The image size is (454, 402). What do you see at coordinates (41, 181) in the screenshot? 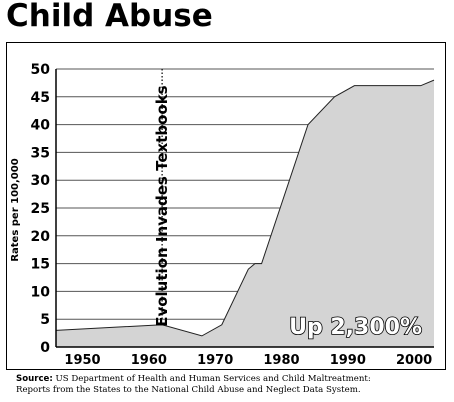
I see `y-tick-label-30: 30` at bounding box center [41, 181].